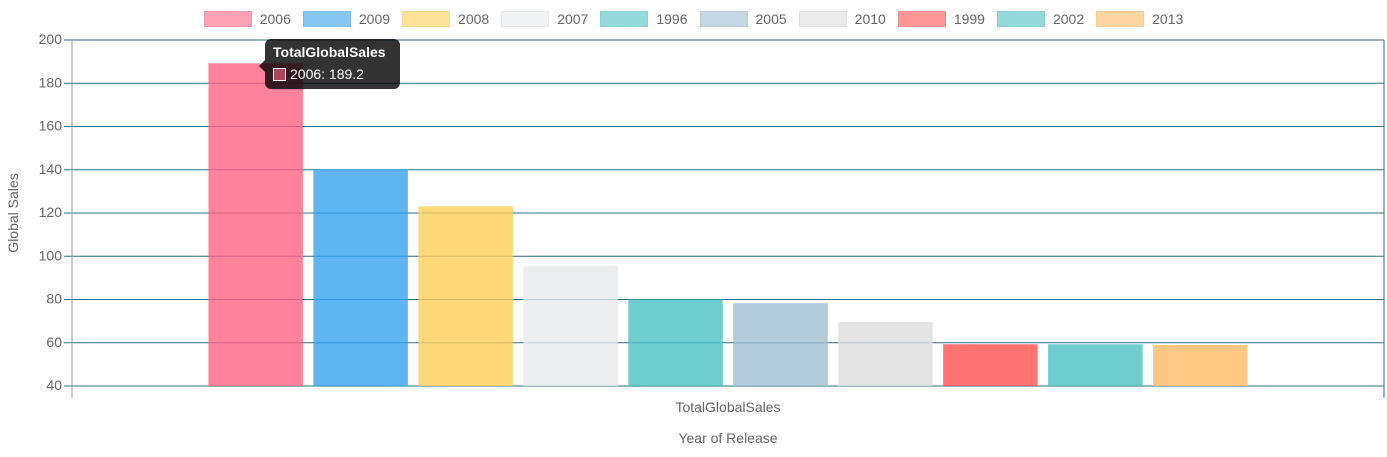 The height and width of the screenshot is (457, 1387). I want to click on legend-item-2009: 2009, so click(346, 19).